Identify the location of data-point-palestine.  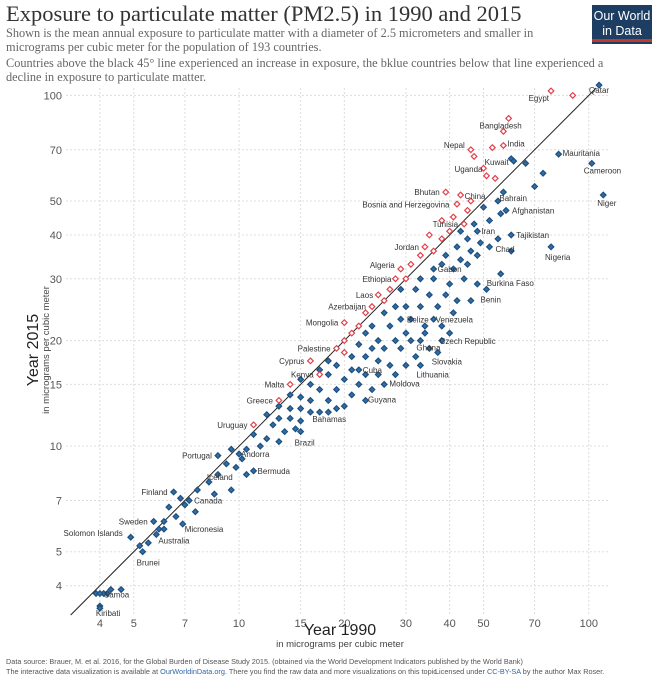
(336, 348).